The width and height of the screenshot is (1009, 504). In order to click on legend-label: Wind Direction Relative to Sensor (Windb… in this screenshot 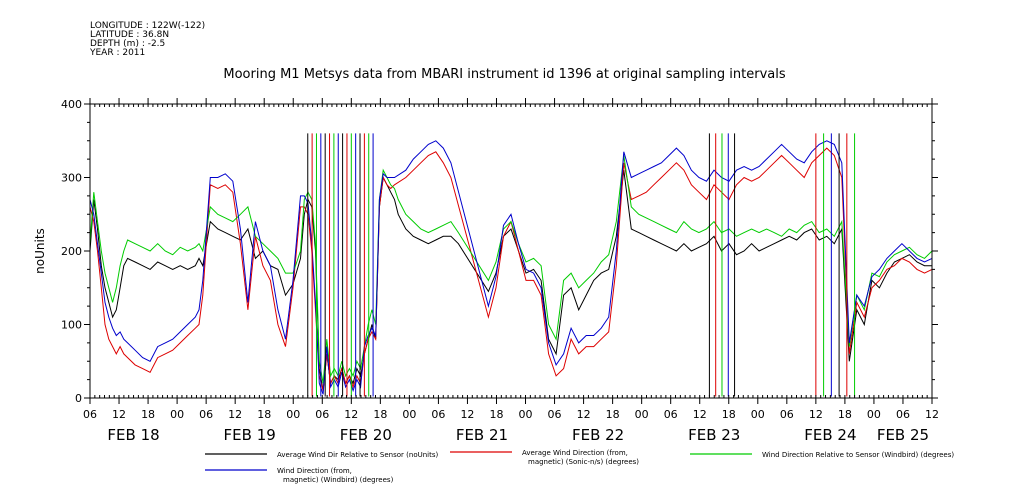, I will do `click(858, 455)`.